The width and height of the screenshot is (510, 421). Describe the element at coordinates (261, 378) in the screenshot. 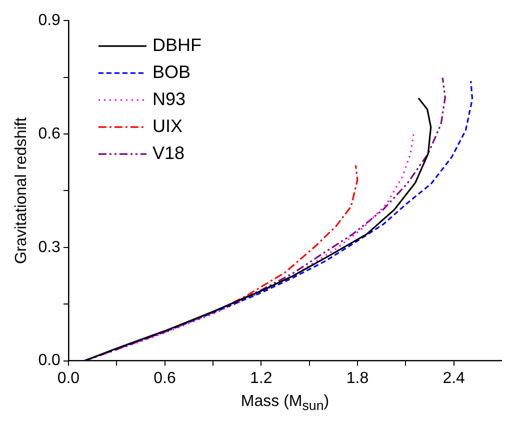

I see `x-tick-label: 1.2` at that location.